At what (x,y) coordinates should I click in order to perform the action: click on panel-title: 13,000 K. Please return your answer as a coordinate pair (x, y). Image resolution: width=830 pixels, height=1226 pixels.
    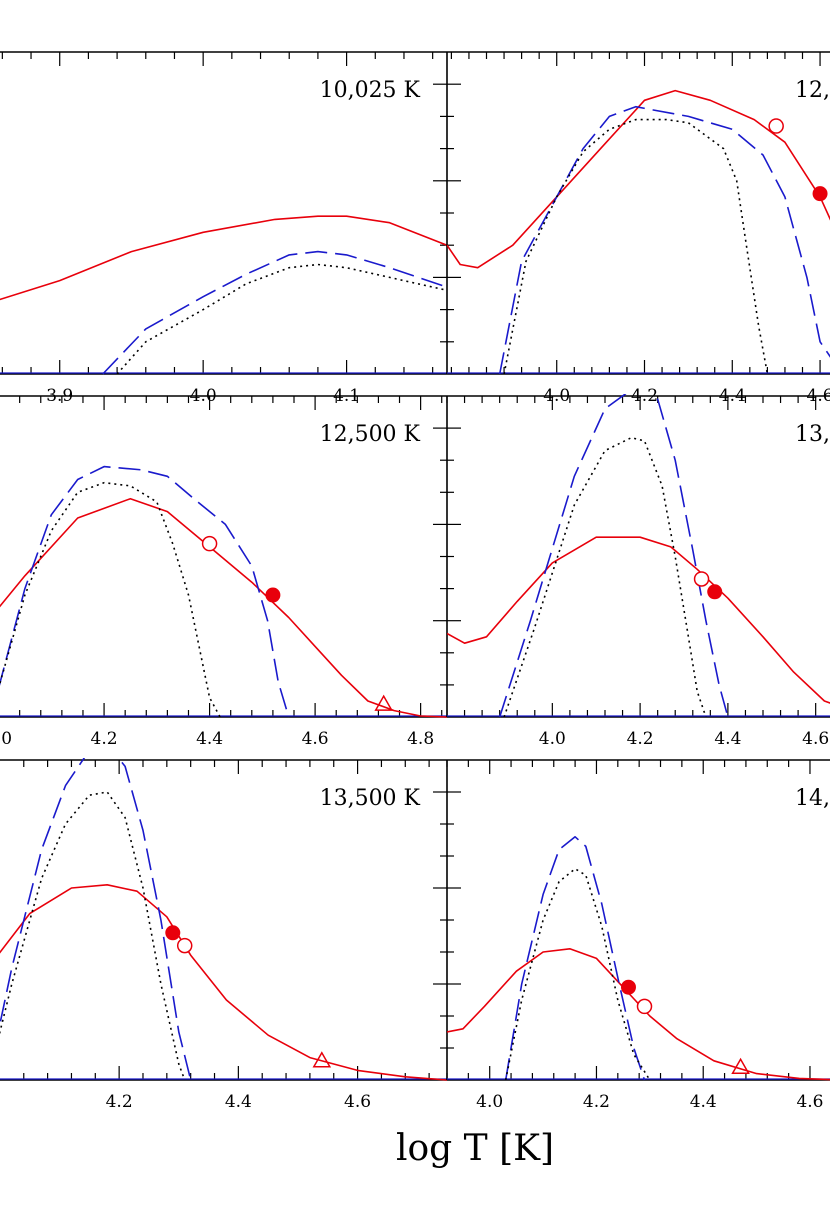
    Looking at the image, I should click on (812, 434).